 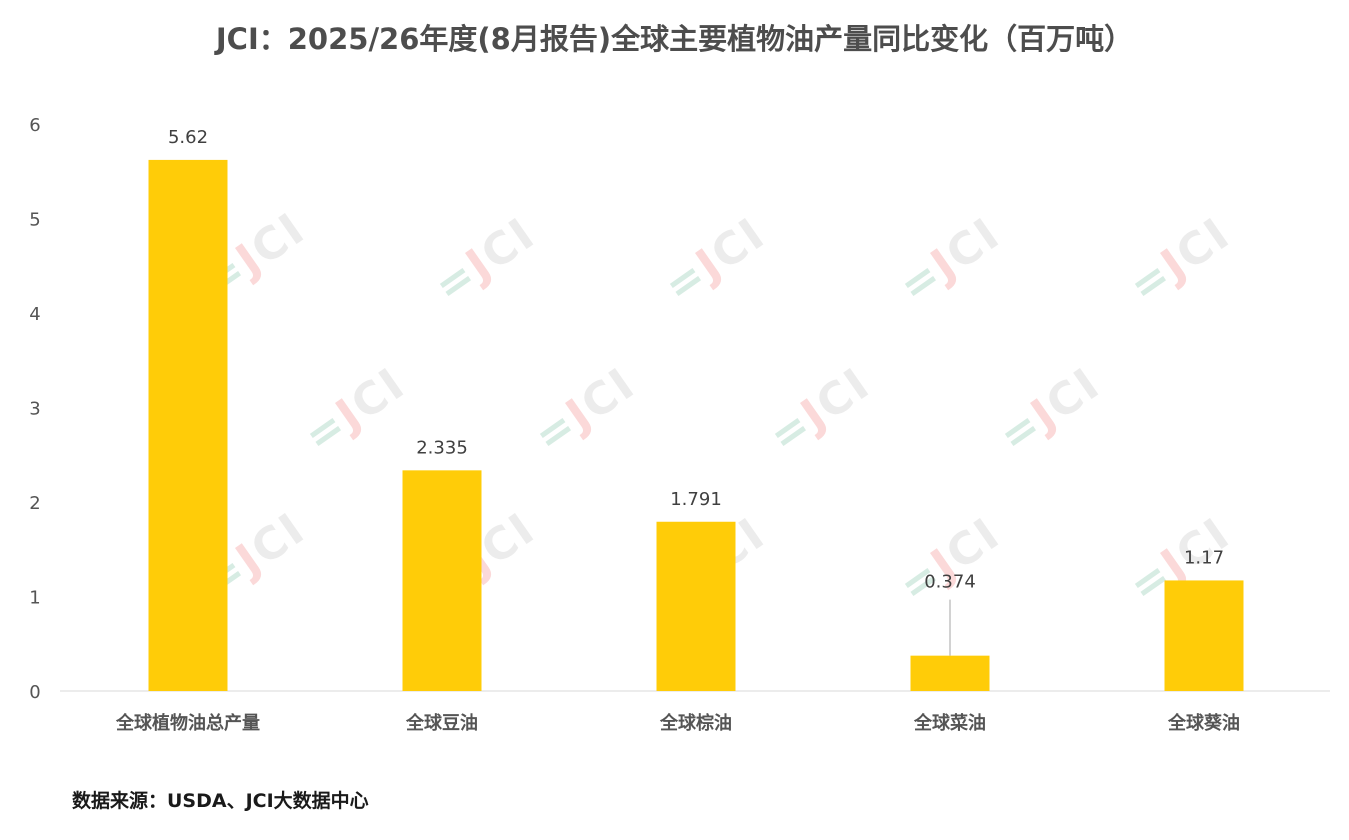 What do you see at coordinates (220, 801) in the screenshot?
I see `source-note: 数据来源：USDA、JCI大数据中心` at bounding box center [220, 801].